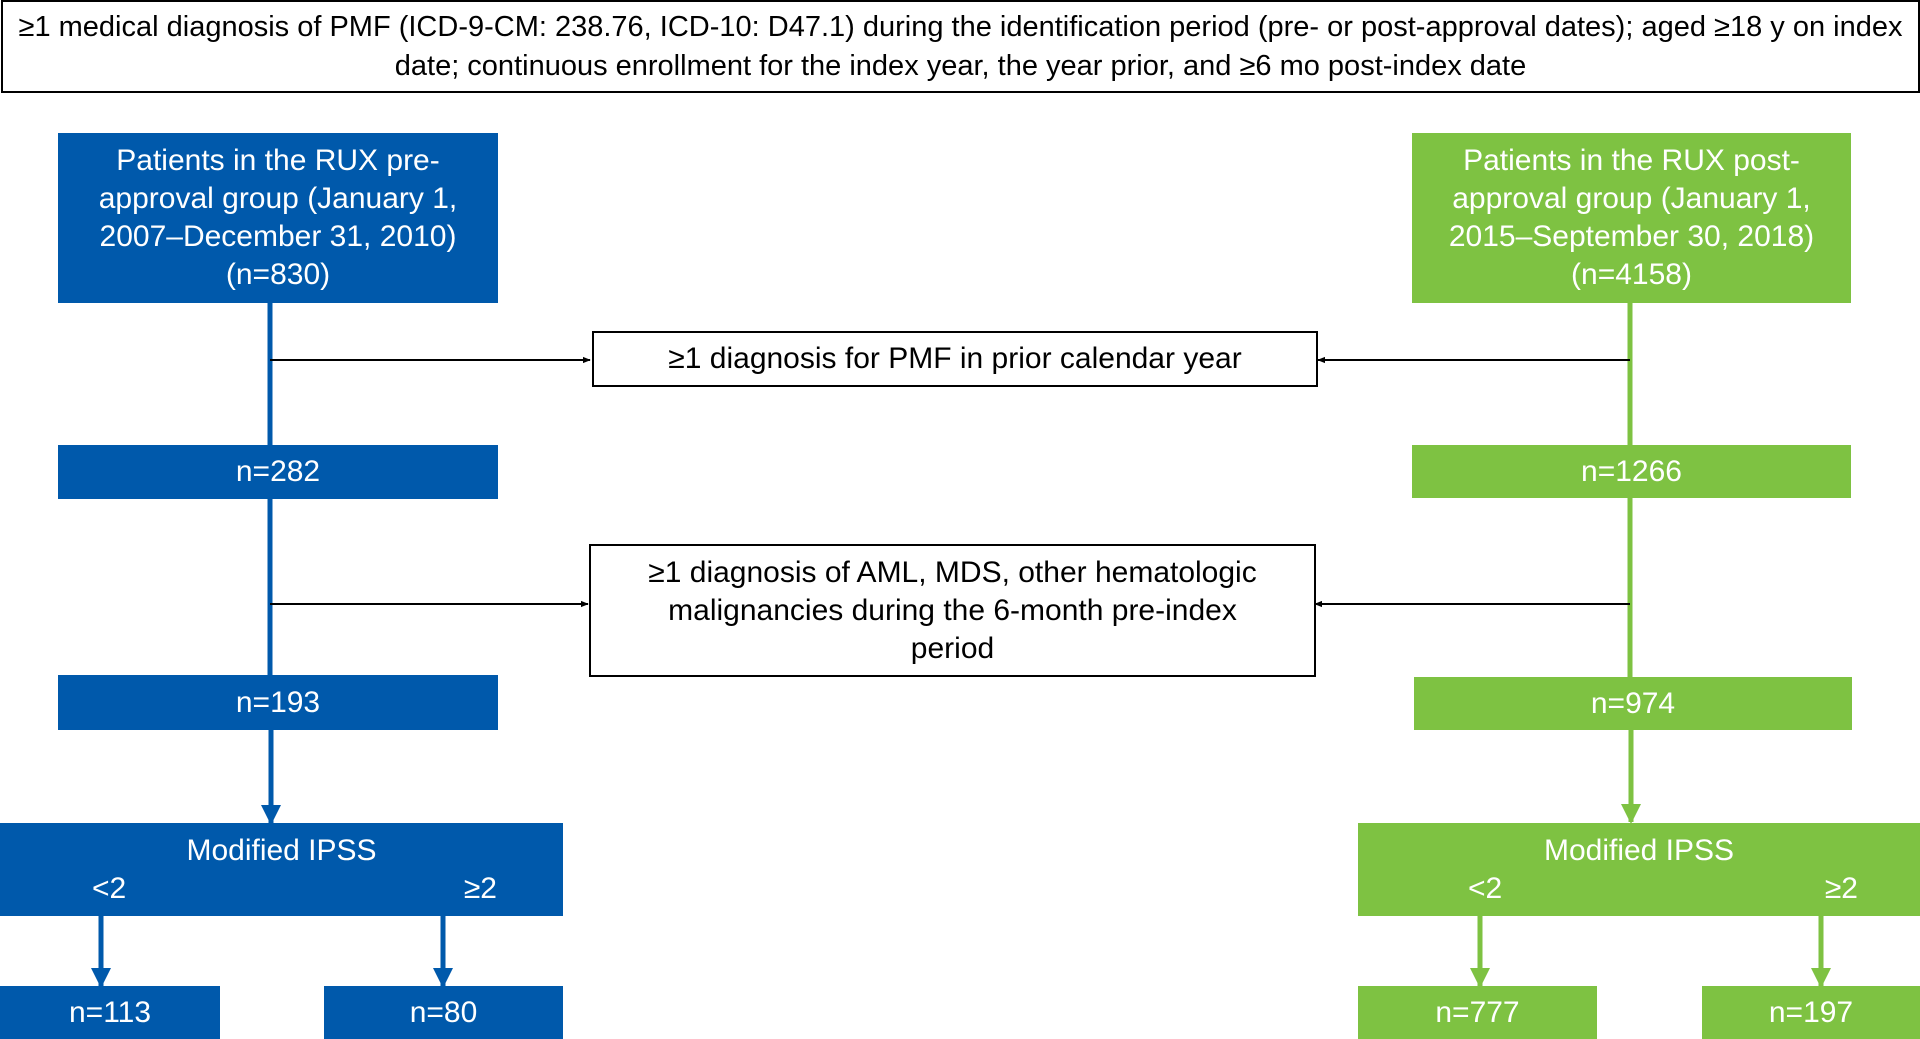  I want to click on post-n-high: n=197, so click(1811, 1012).